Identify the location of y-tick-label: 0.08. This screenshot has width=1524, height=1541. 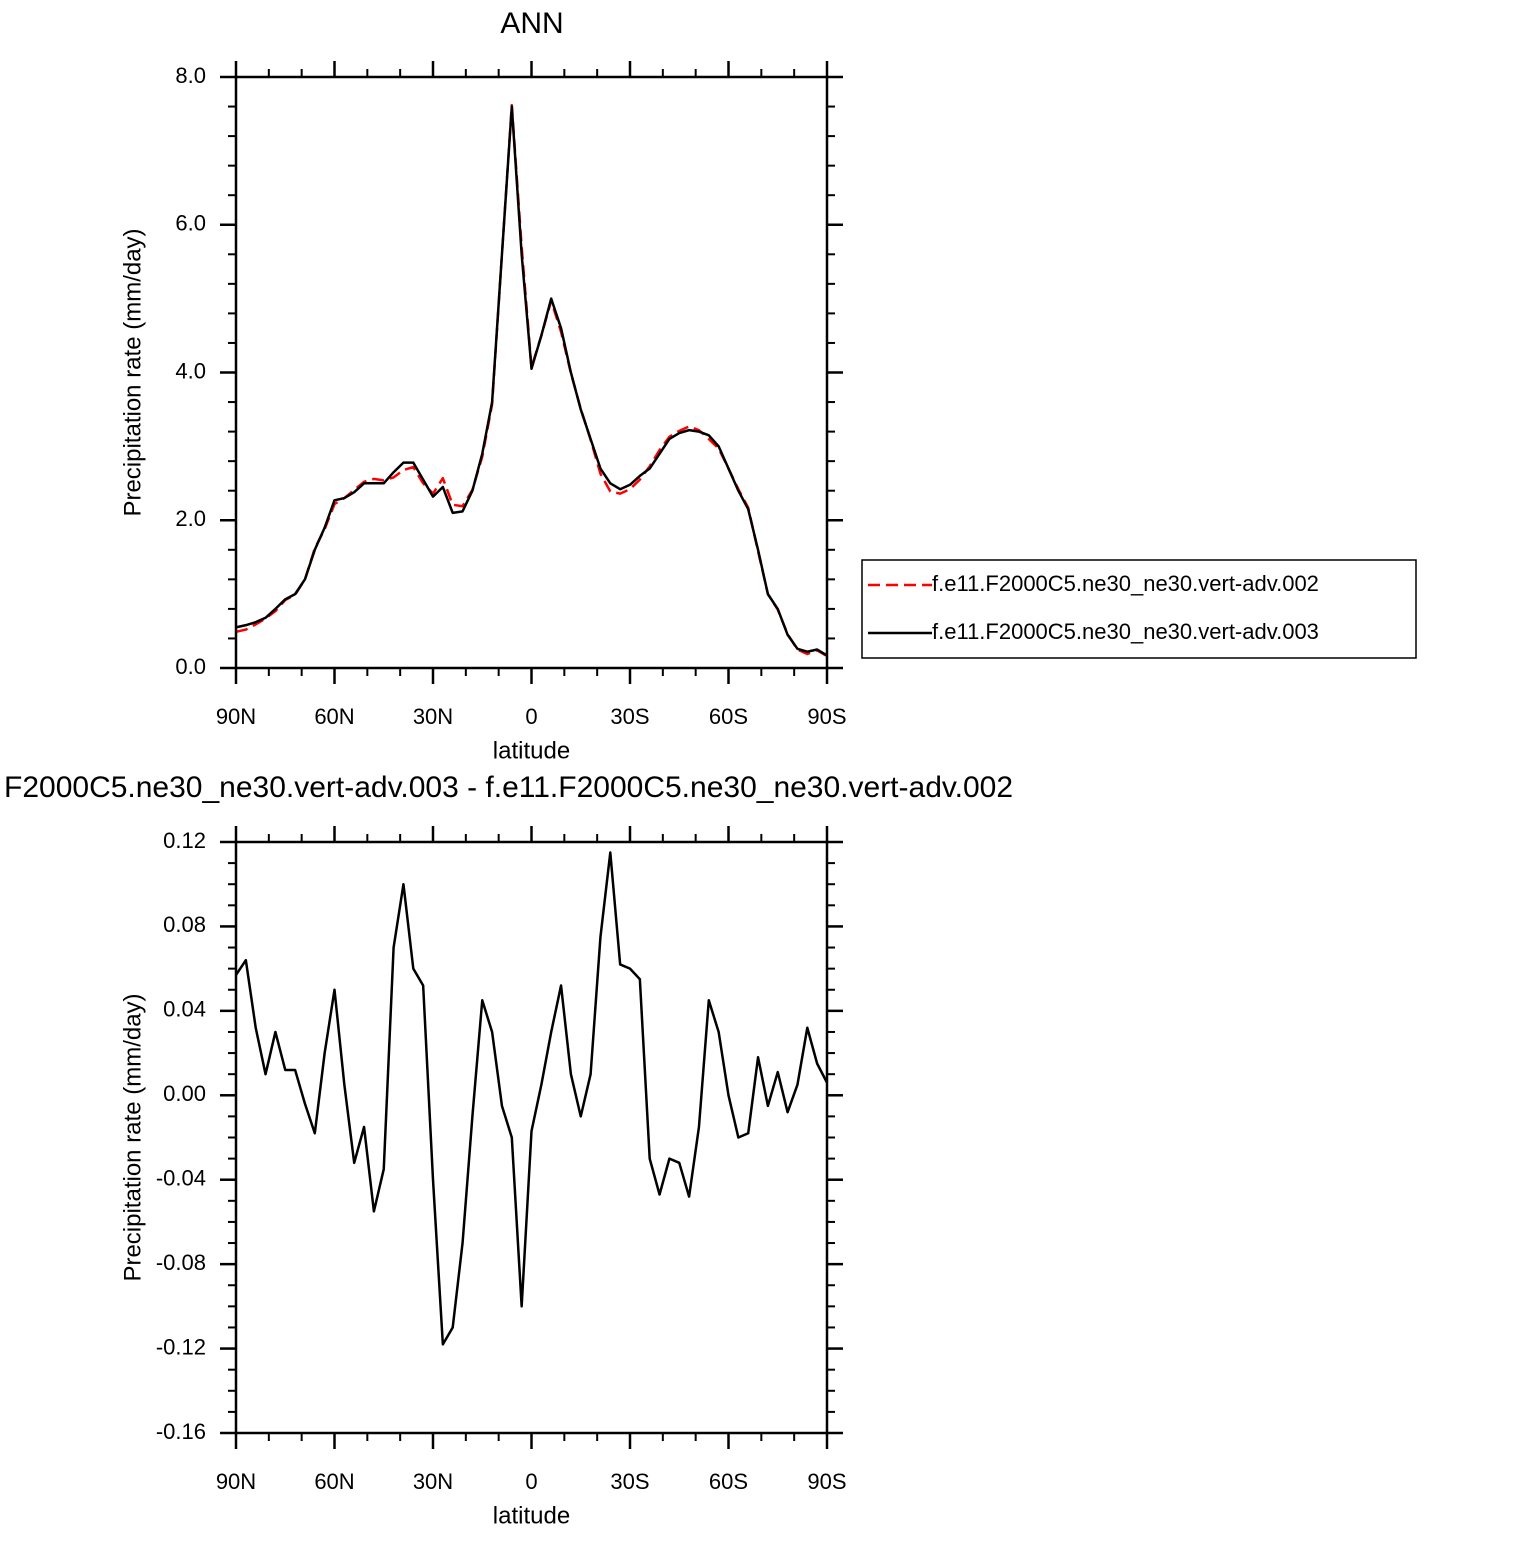
(184, 924).